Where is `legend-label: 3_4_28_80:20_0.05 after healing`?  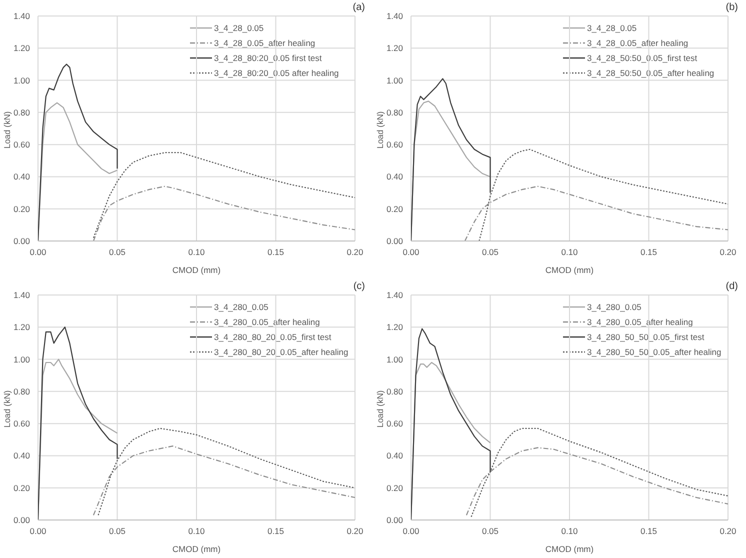 legend-label: 3_4_28_80:20_0.05 after healing is located at coordinates (276, 73).